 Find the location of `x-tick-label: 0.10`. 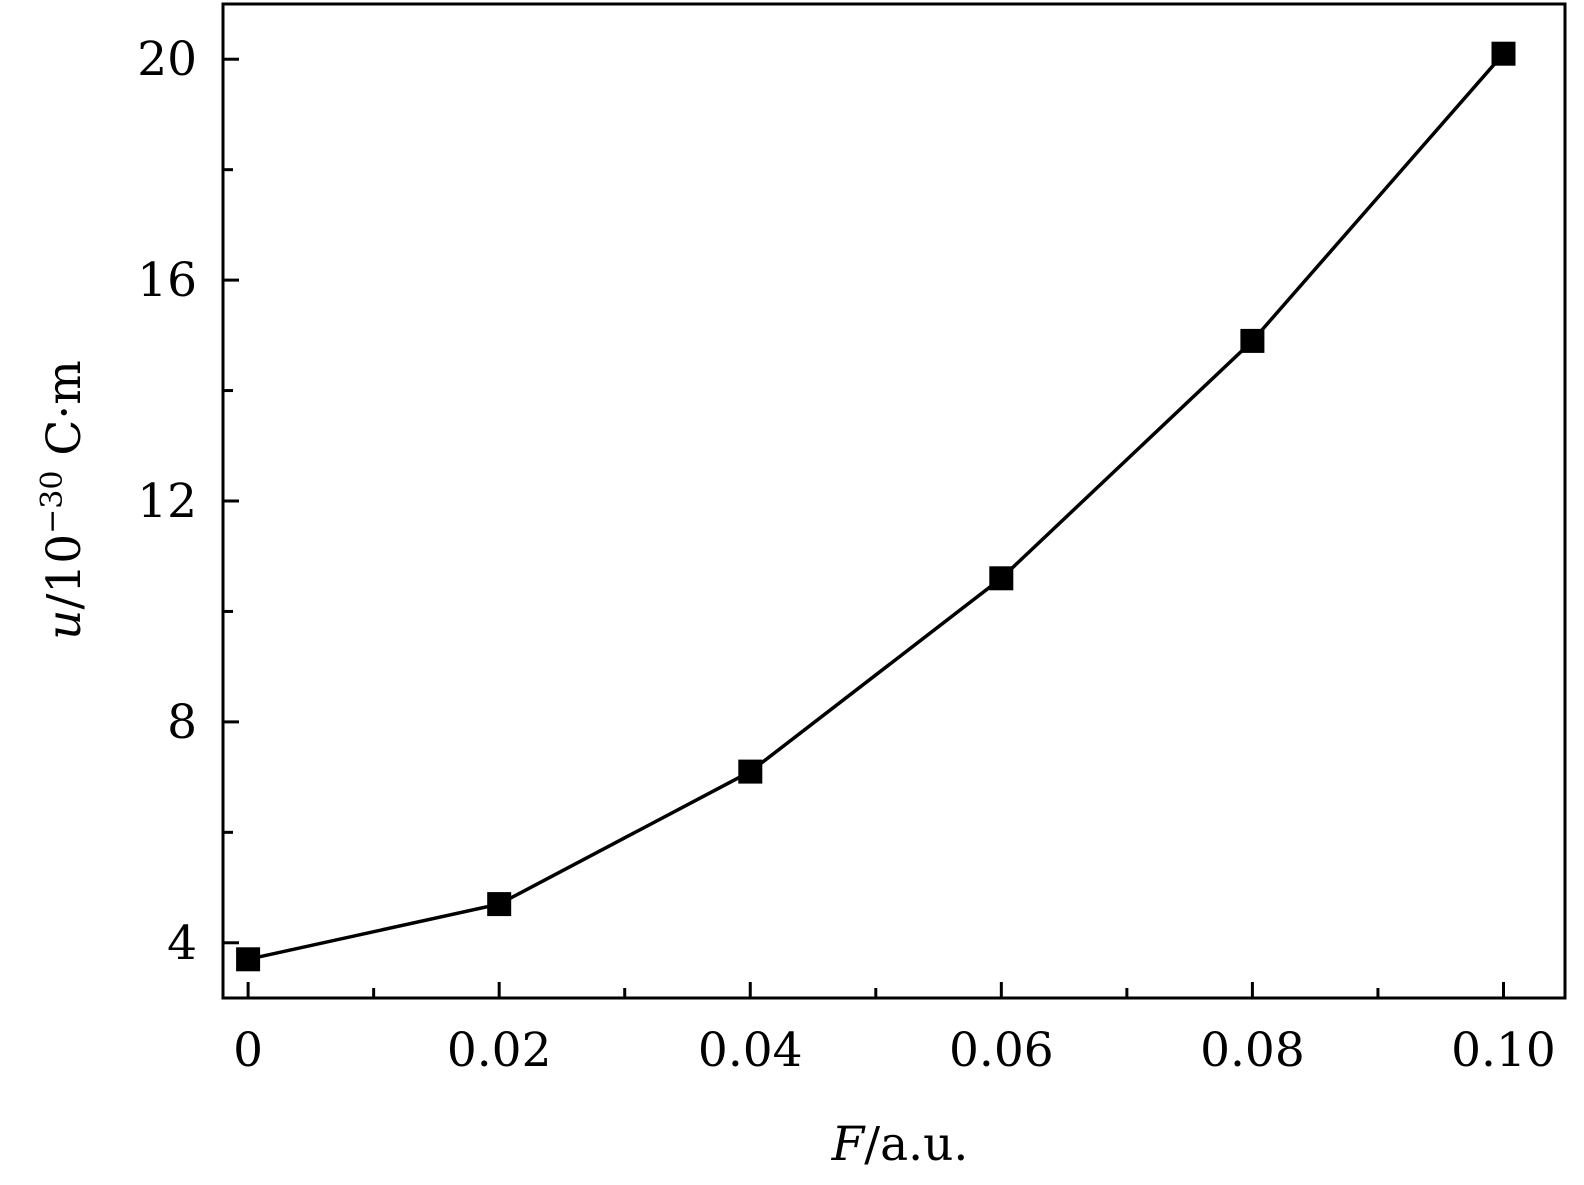

x-tick-label: 0.10 is located at coordinates (1503, 1050).